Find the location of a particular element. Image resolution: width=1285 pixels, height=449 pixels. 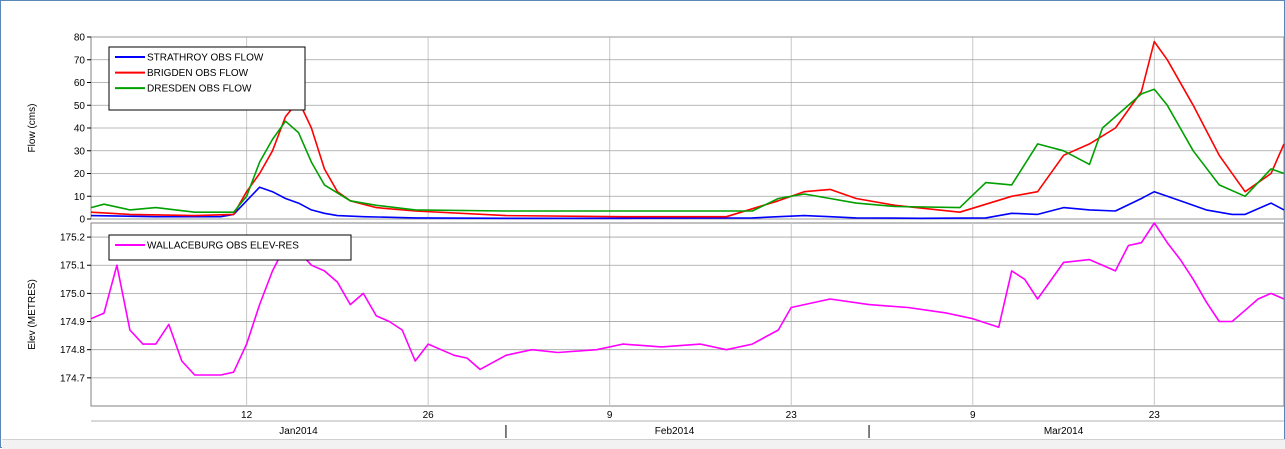

x-axis: 12 26 9 23 9 23 Jan2014 Feb2014 Mar2014 is located at coordinates (687, 424).